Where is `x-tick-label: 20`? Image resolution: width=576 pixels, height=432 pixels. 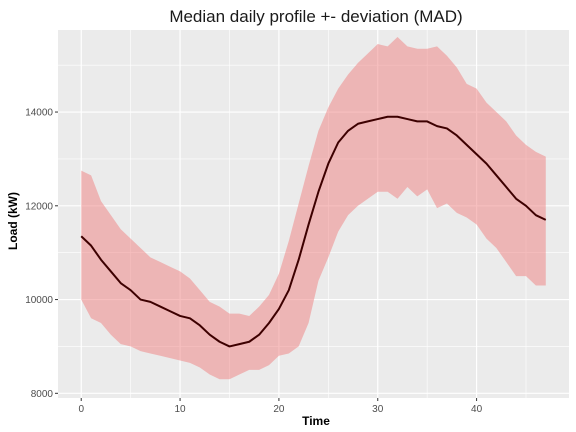 x-tick-label: 20 is located at coordinates (279, 409).